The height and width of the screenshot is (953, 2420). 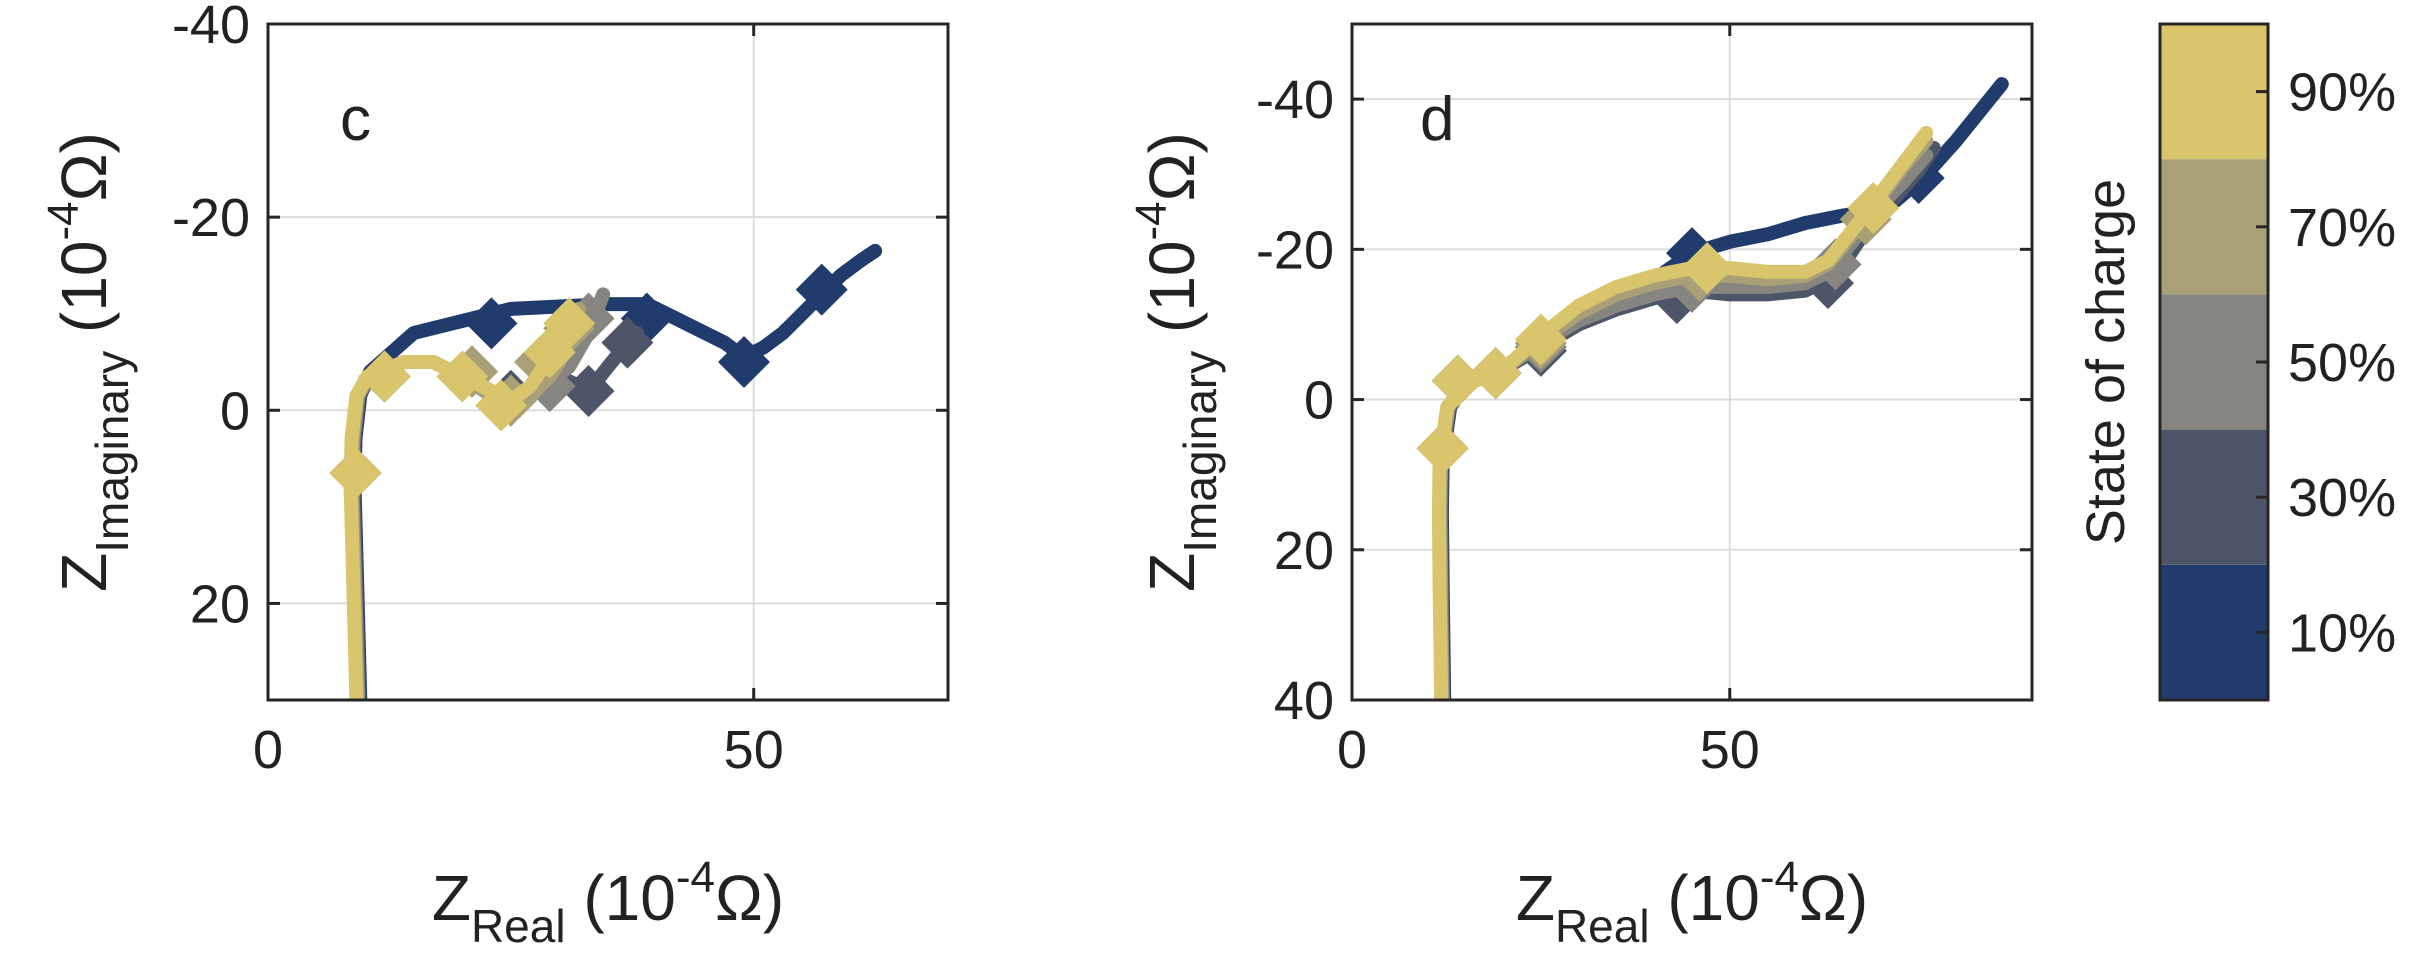 I want to click on colorbar-frame, so click(x=2214, y=362).